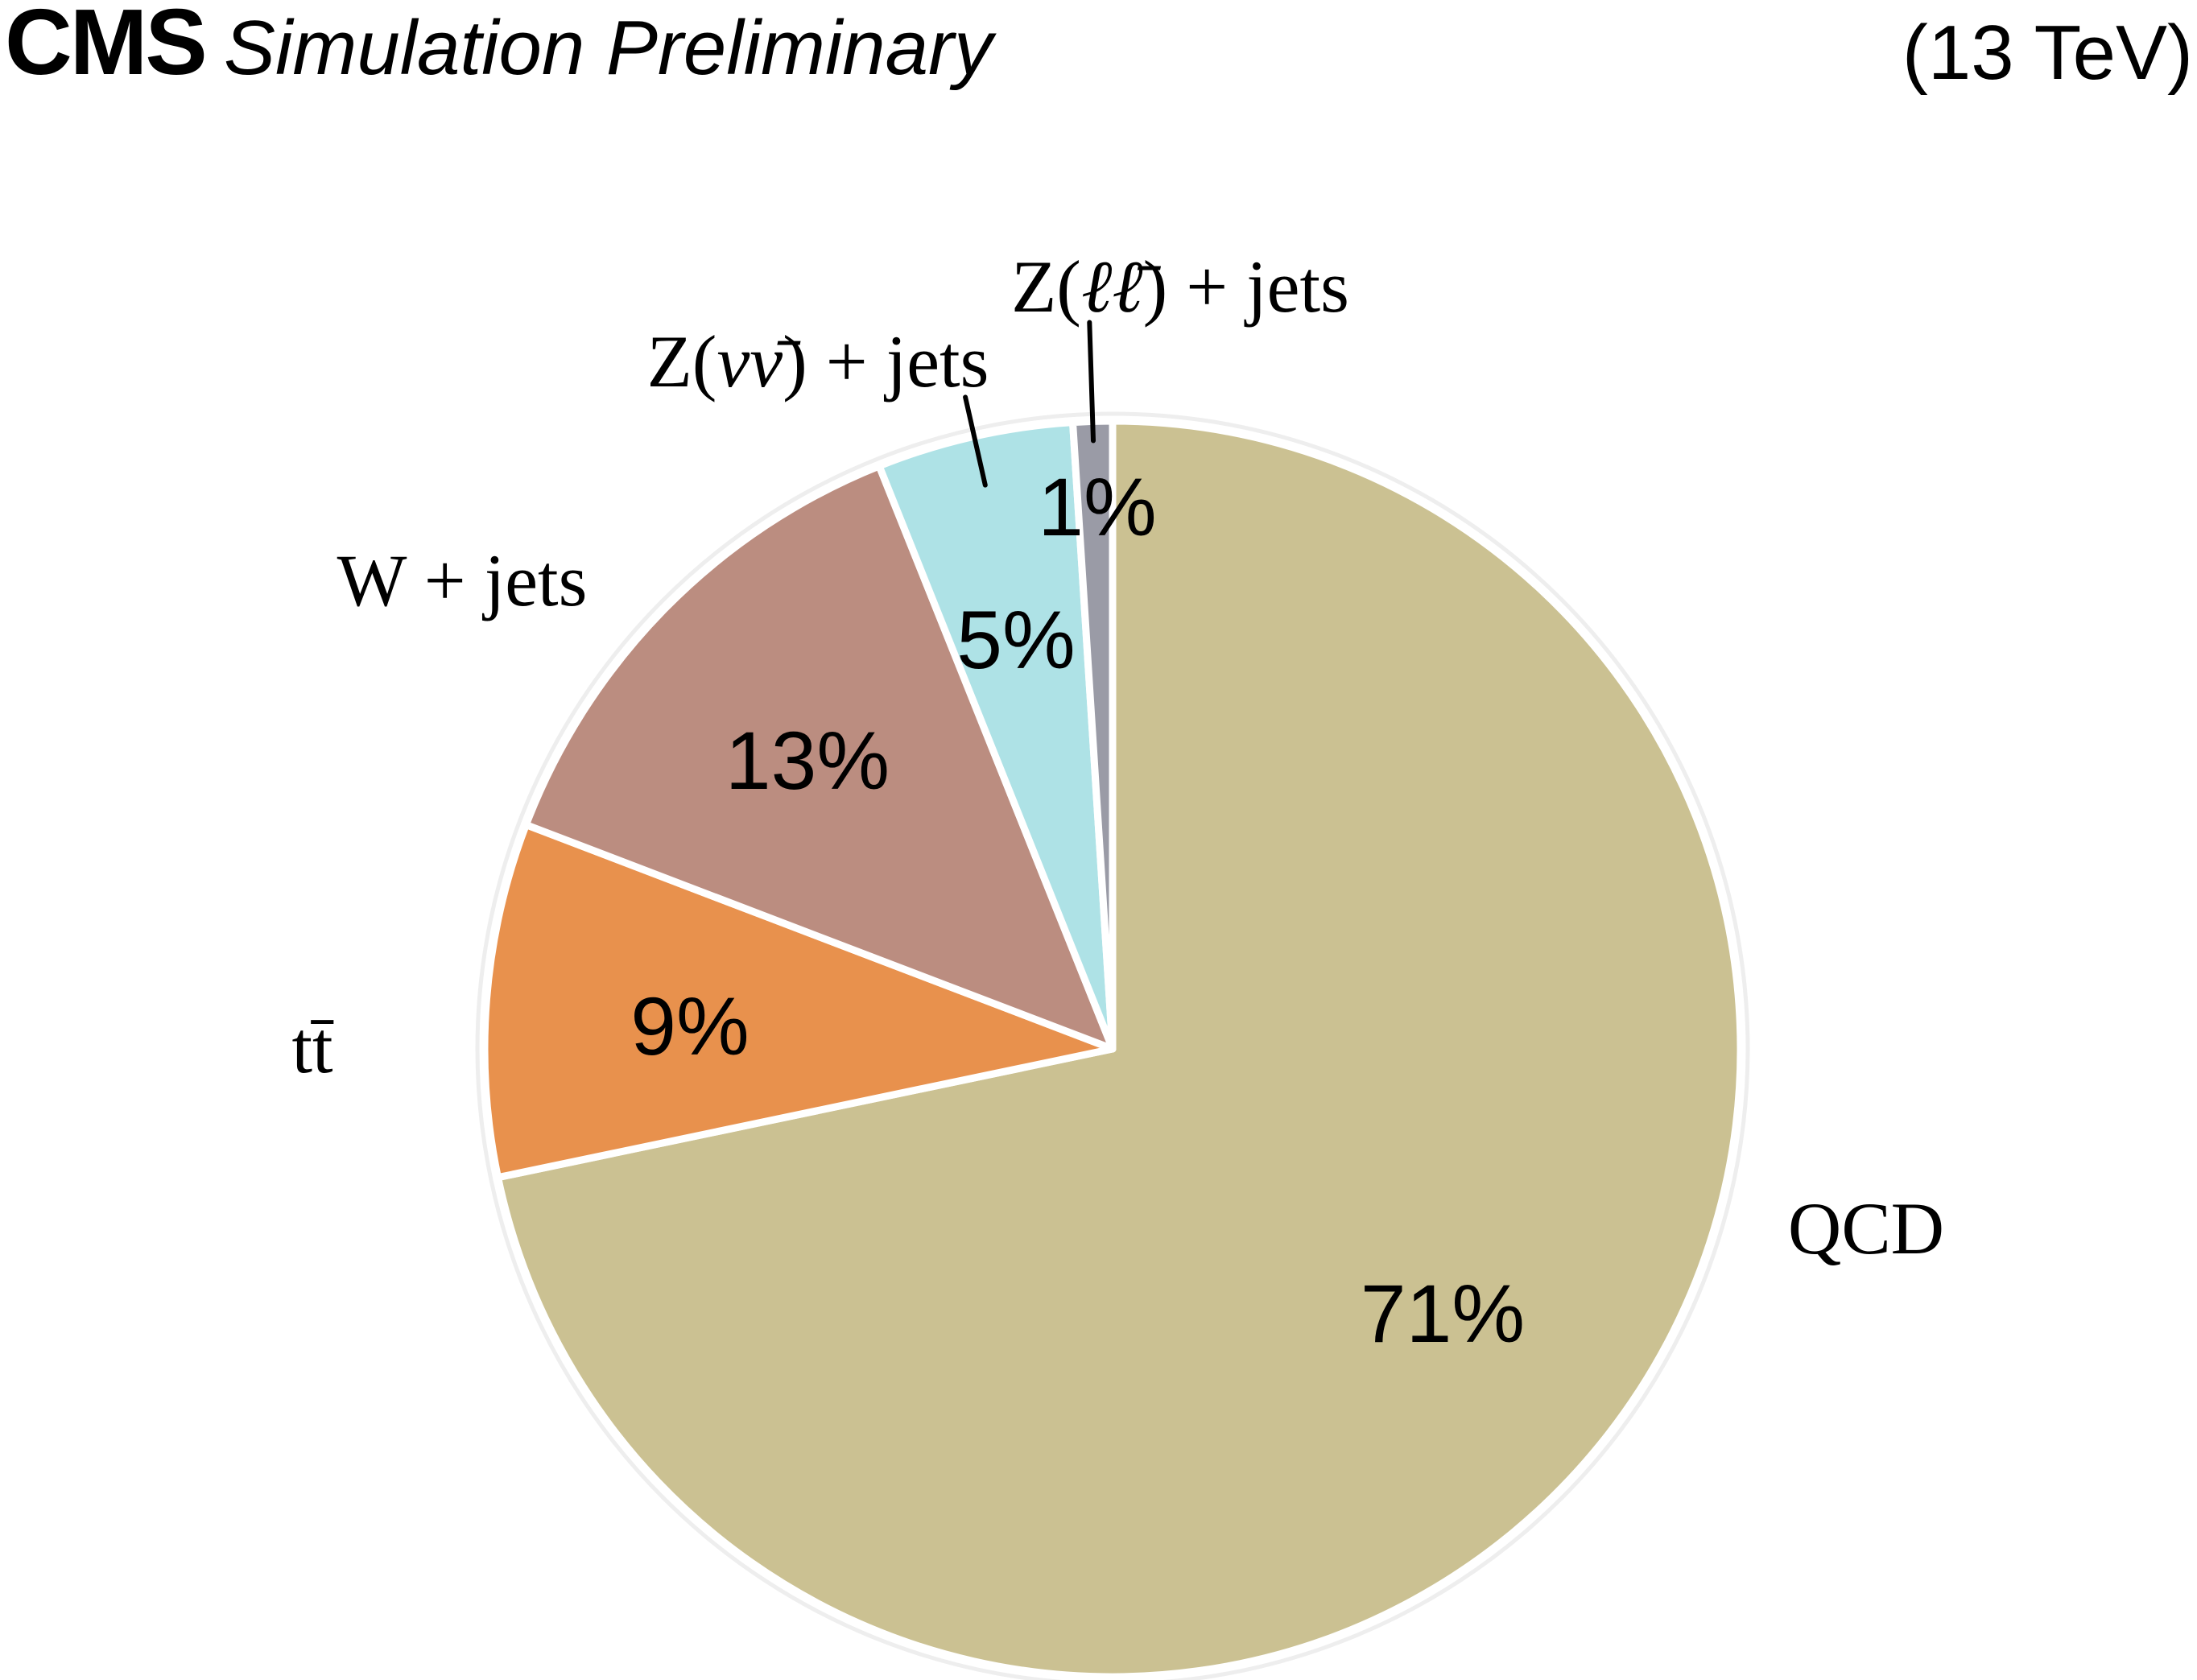 This screenshot has height=1680, width=2197. Describe the element at coordinates (1443, 1314) in the screenshot. I see `pct-label-qcd: 71%` at that location.